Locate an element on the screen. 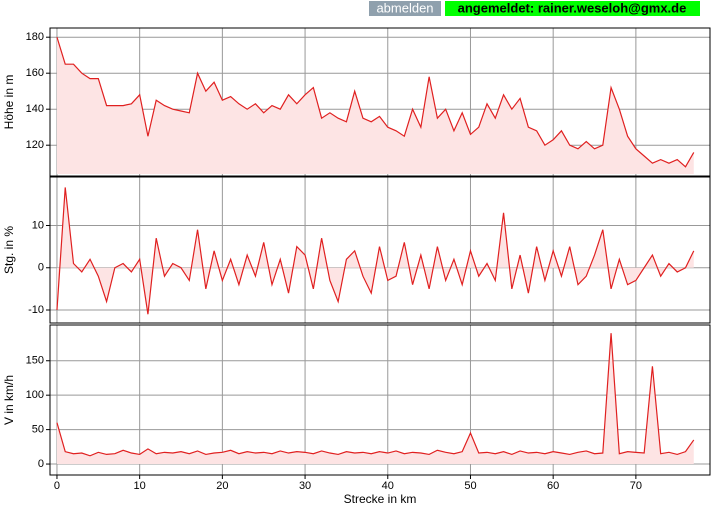  y-tick-label: 180 is located at coordinates (35, 37).